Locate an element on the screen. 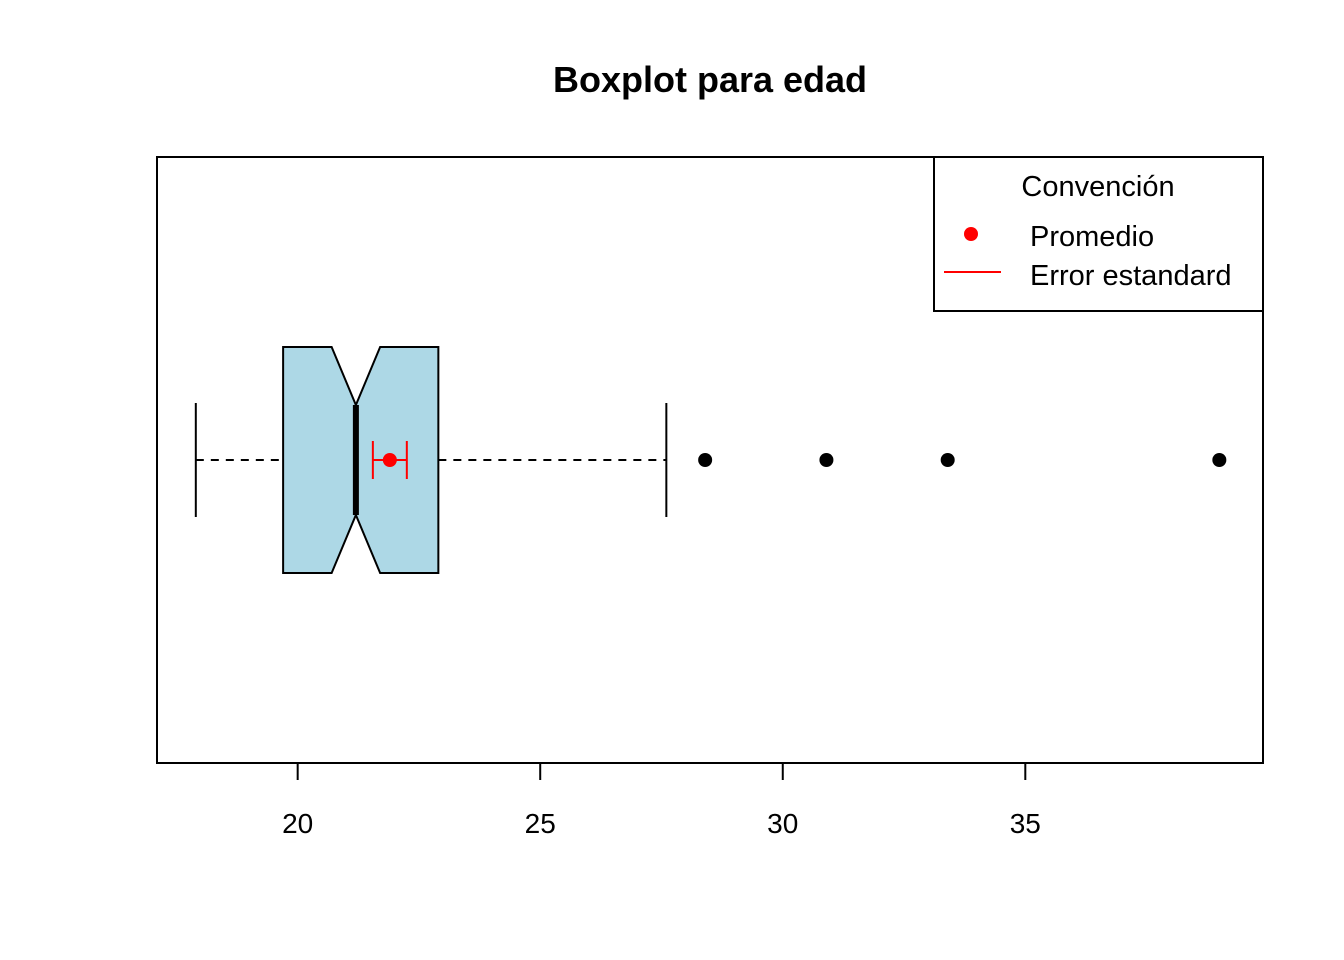  mean-error-marker is located at coordinates (389, 460).